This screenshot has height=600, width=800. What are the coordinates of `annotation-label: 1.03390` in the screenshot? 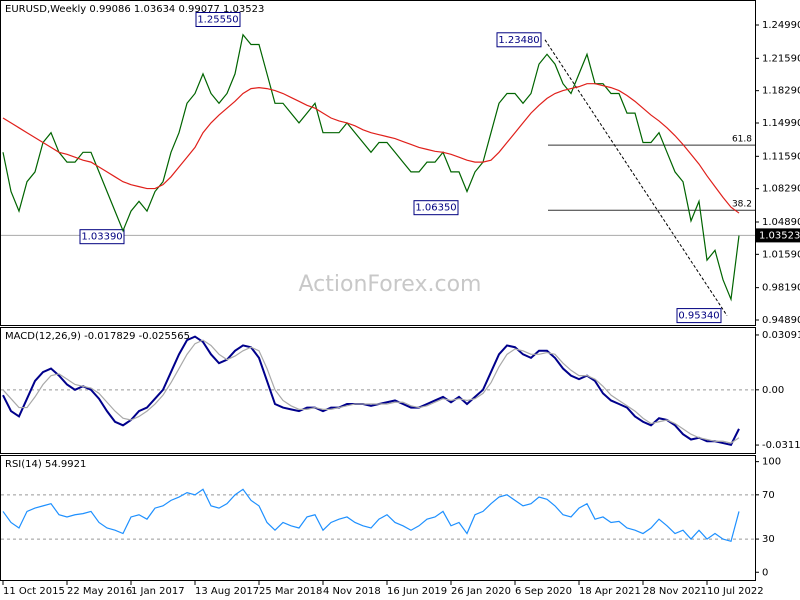 It's located at (101, 237).